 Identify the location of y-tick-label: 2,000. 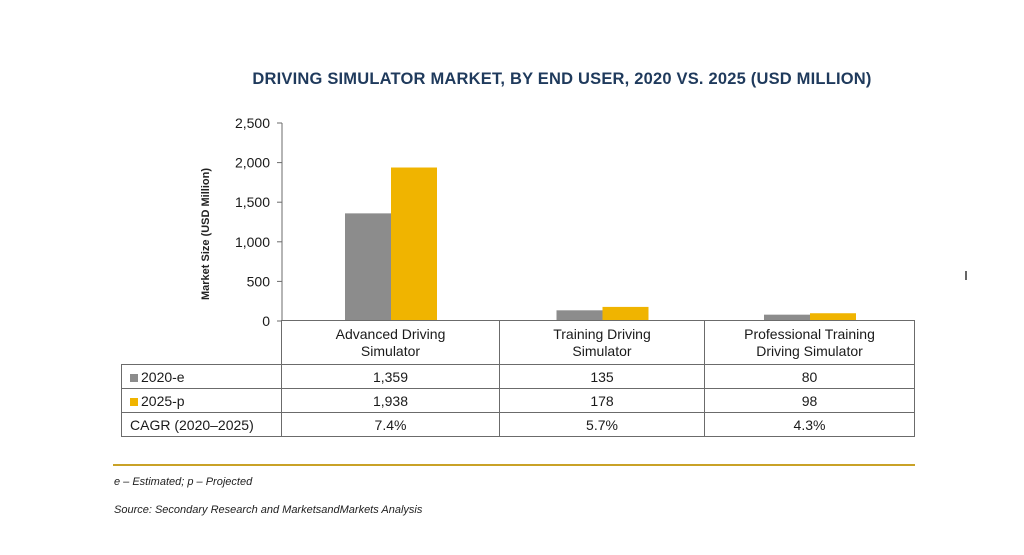
(252, 163).